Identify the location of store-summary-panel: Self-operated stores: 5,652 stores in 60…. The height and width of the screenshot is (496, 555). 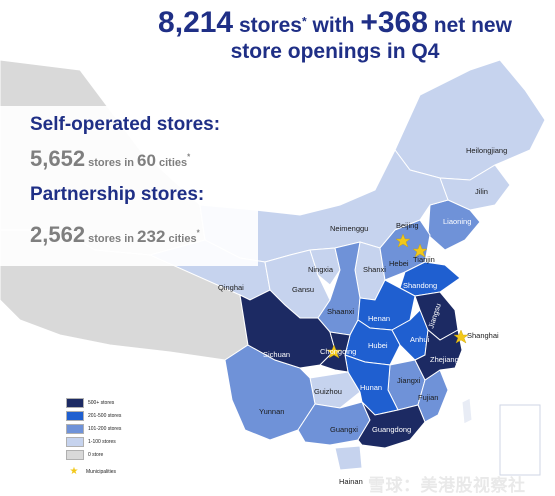
(129, 186).